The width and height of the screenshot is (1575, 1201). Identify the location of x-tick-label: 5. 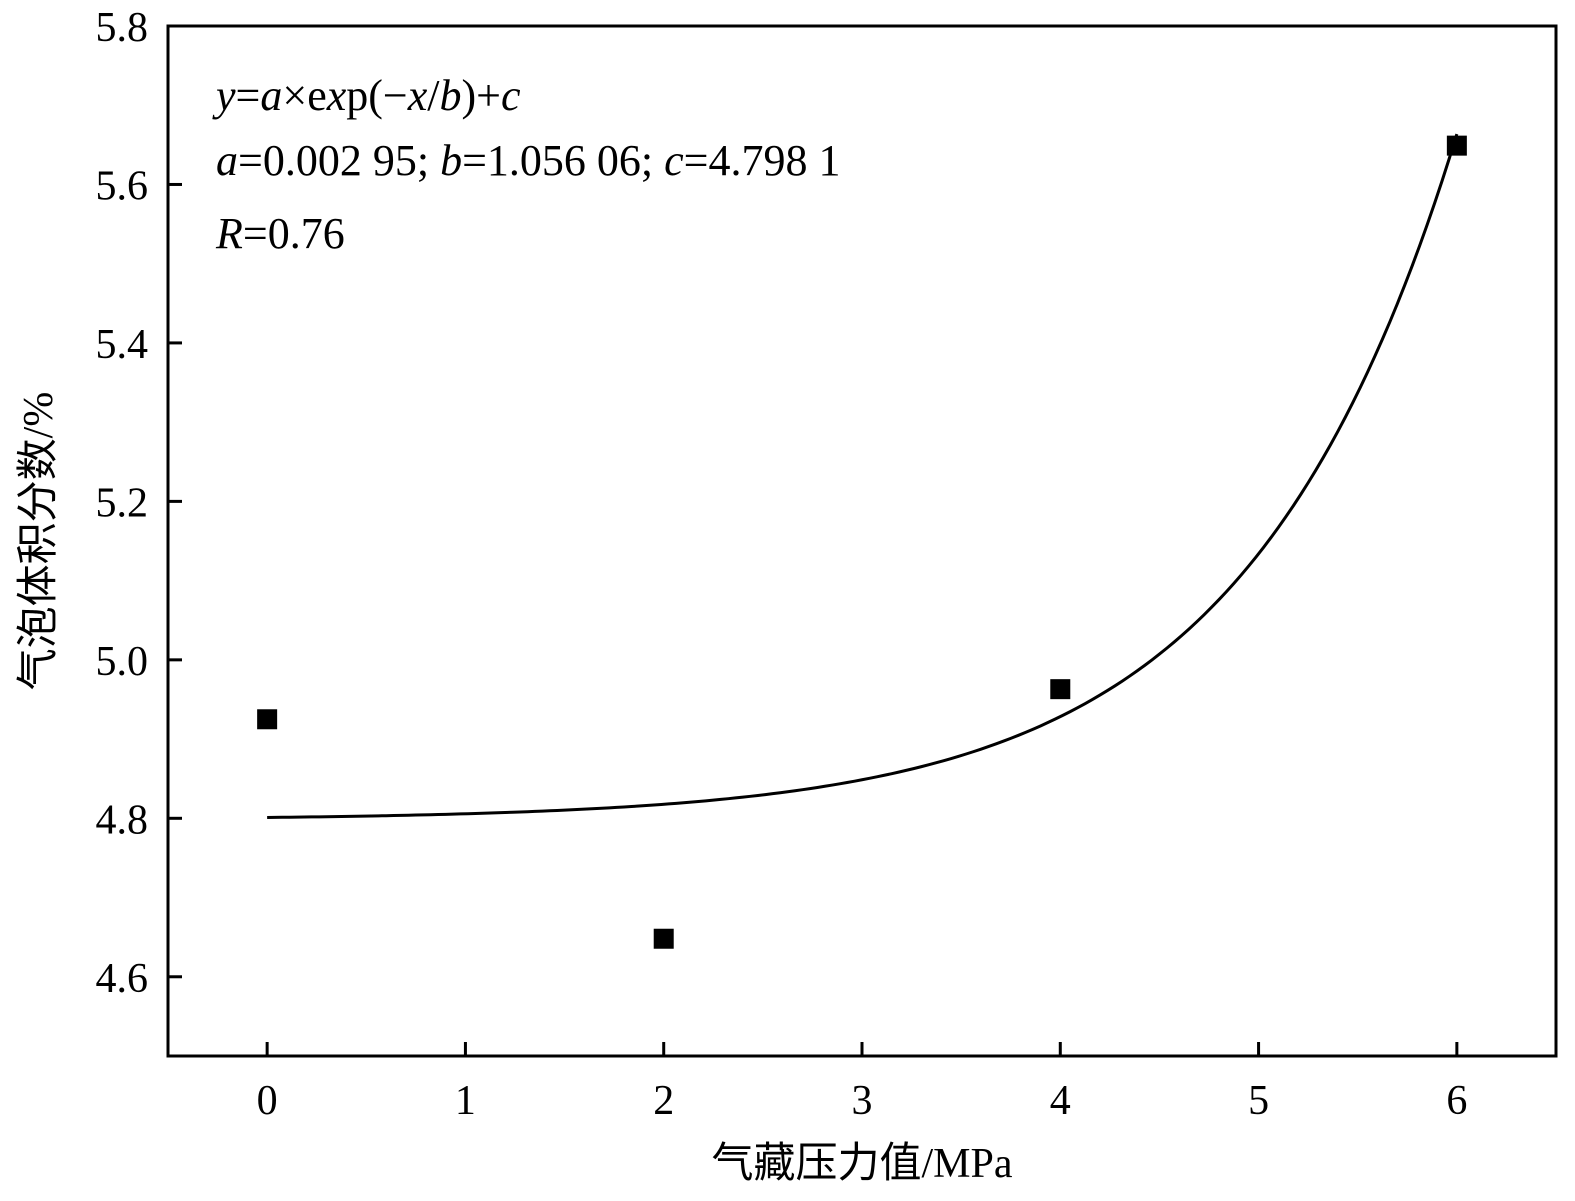
(1258, 1101).